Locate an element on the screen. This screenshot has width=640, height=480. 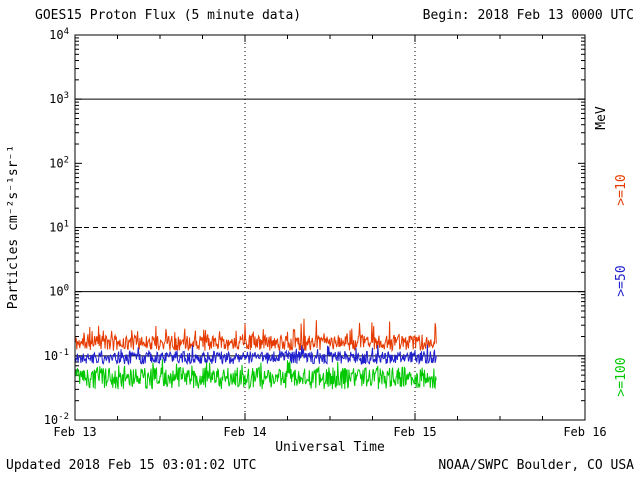
x-tick-label: Feb 13 is located at coordinates (74, 432).